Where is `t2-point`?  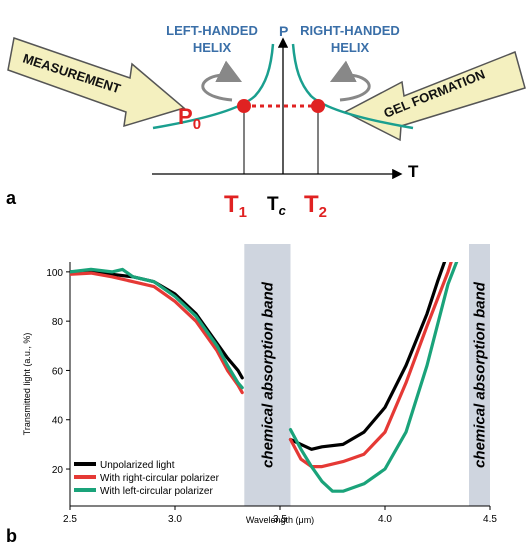
t2-point is located at coordinates (318, 106).